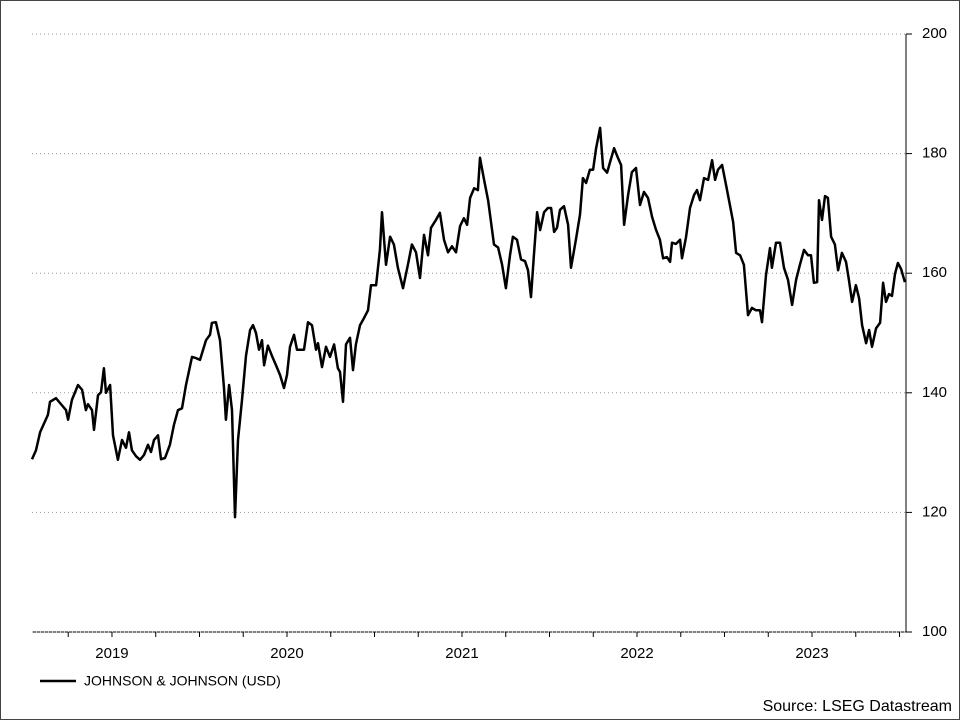  Describe the element at coordinates (636, 653) in the screenshot. I see `x-tick-label: 2022` at that location.